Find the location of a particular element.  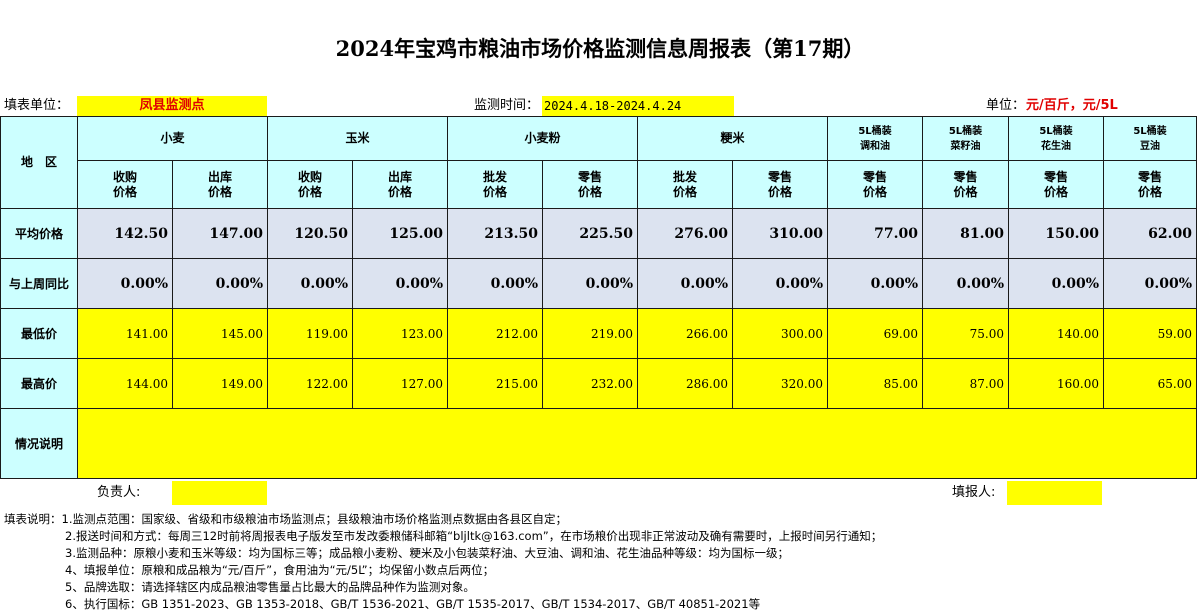

unit-label: 填表单位： is located at coordinates (37, 105).